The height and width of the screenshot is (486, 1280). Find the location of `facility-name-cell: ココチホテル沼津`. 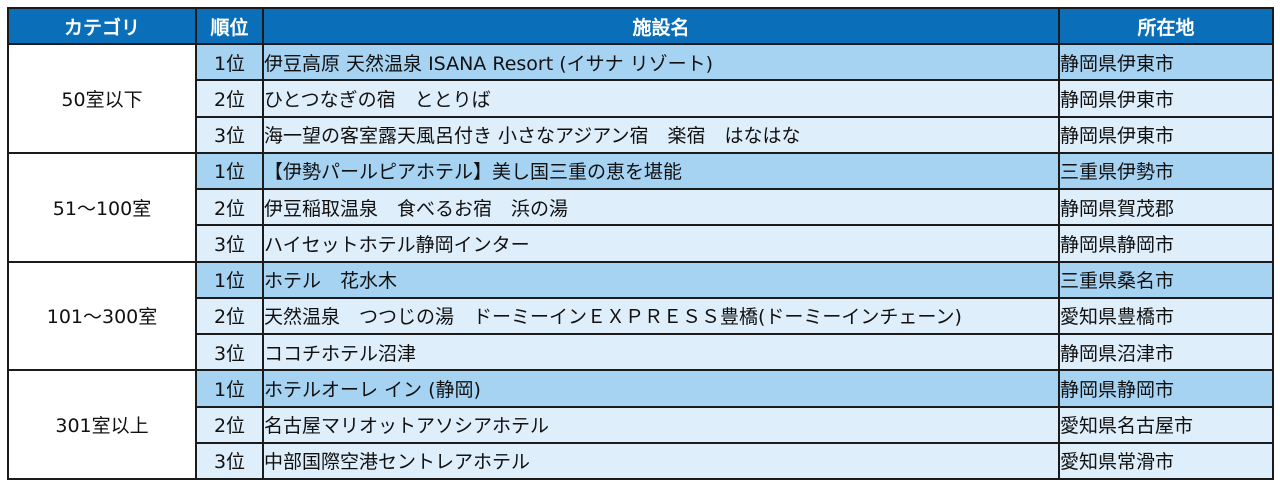

facility-name-cell: ココチホテル沼津 is located at coordinates (661, 352).